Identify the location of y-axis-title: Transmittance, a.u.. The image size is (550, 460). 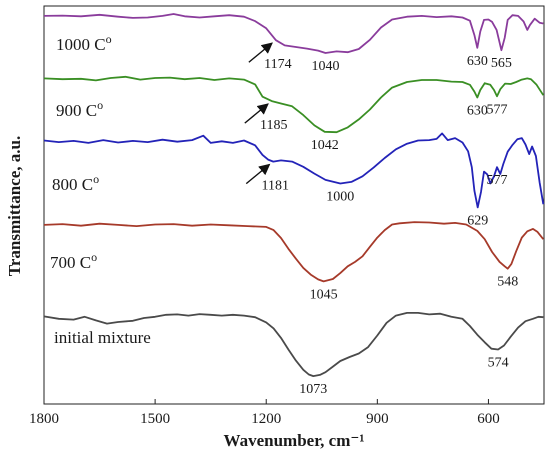
(14, 206).